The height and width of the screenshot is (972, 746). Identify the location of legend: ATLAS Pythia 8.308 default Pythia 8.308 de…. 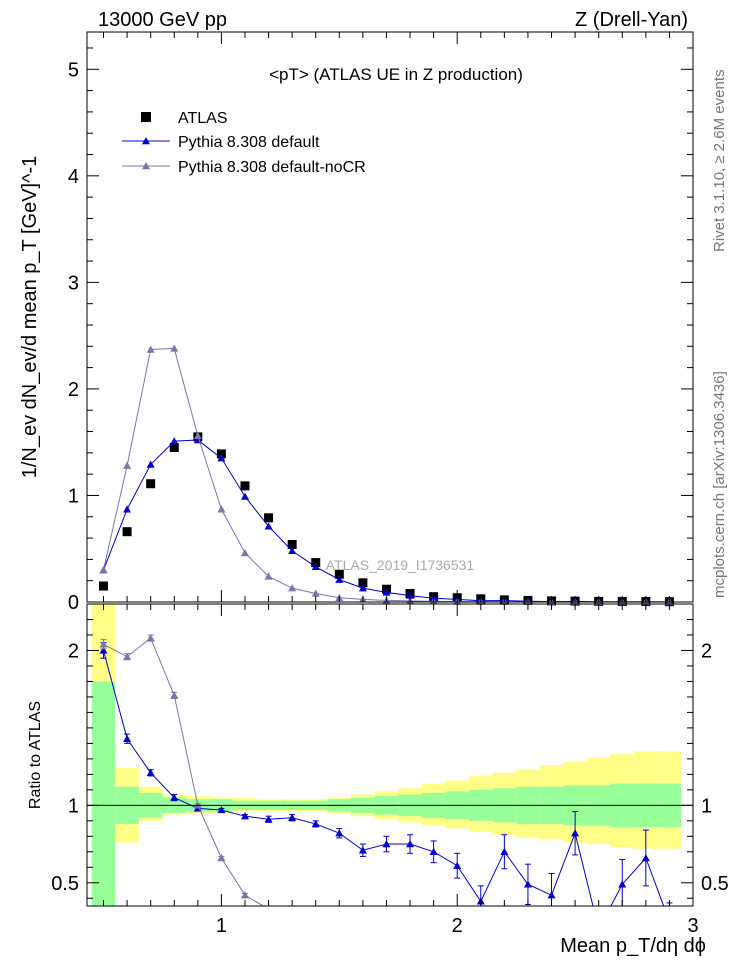
(244, 143).